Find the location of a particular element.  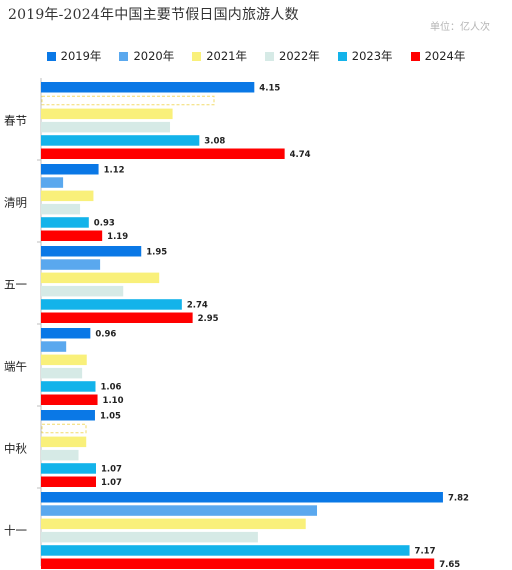

bar-mayday-2023 is located at coordinates (111, 304).